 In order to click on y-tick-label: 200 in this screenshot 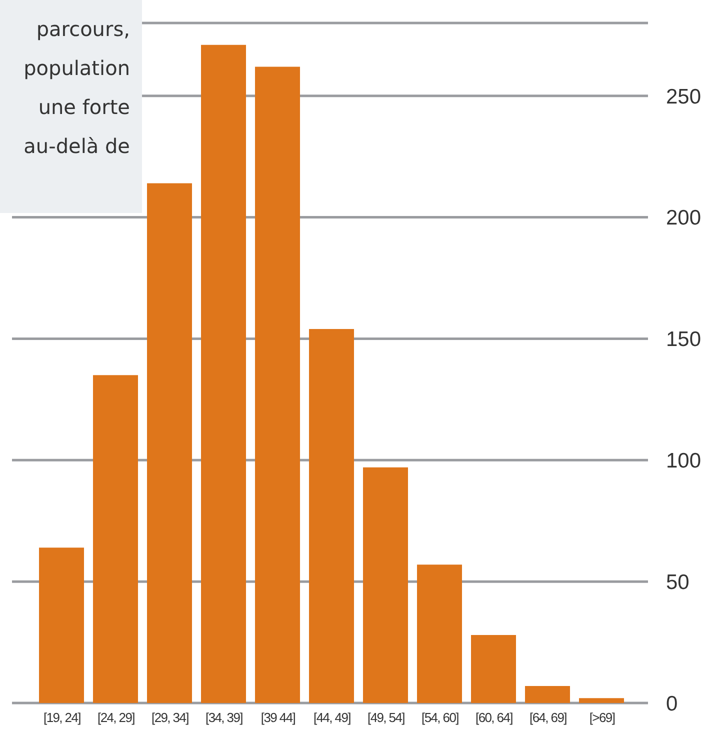, I will do `click(684, 218)`.